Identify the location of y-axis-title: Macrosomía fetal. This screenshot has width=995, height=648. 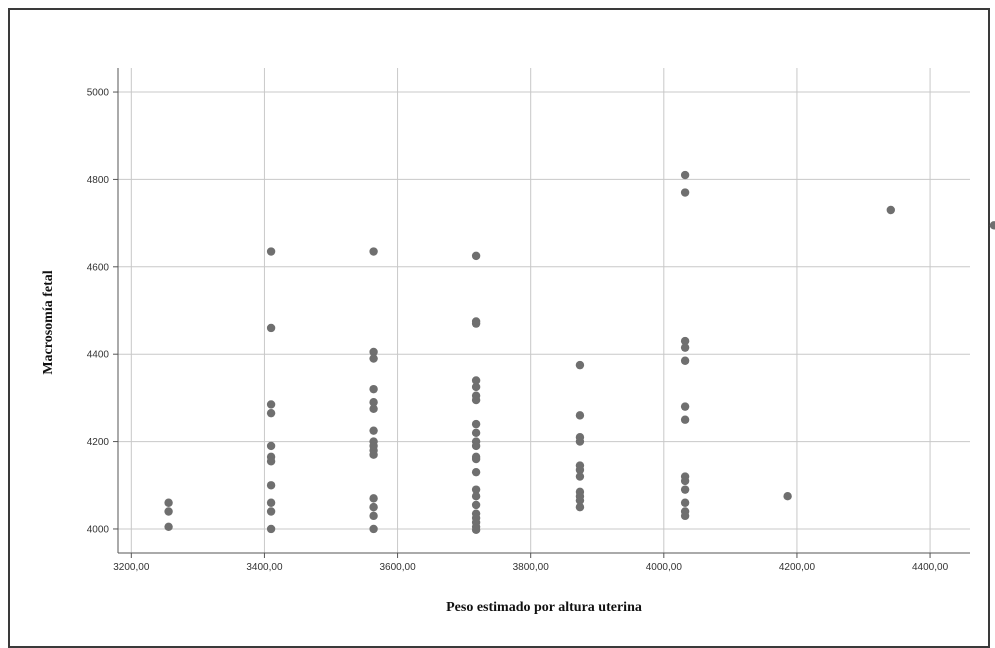
(48, 322).